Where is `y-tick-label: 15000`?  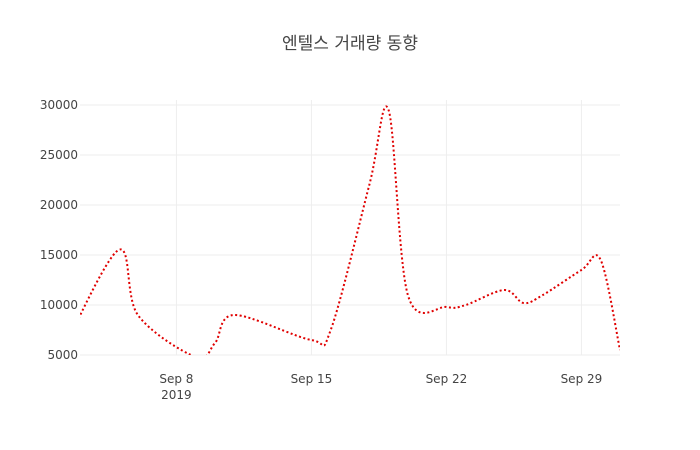
y-tick-label: 15000 is located at coordinates (59, 255).